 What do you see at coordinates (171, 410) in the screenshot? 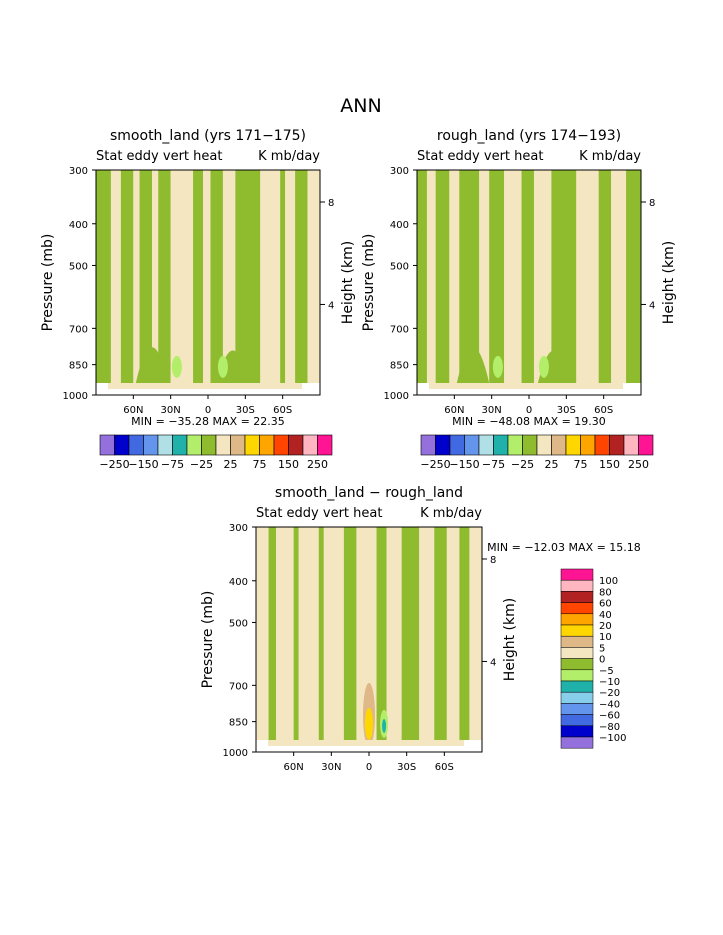
I see `x-tick-label: 30N` at bounding box center [171, 410].